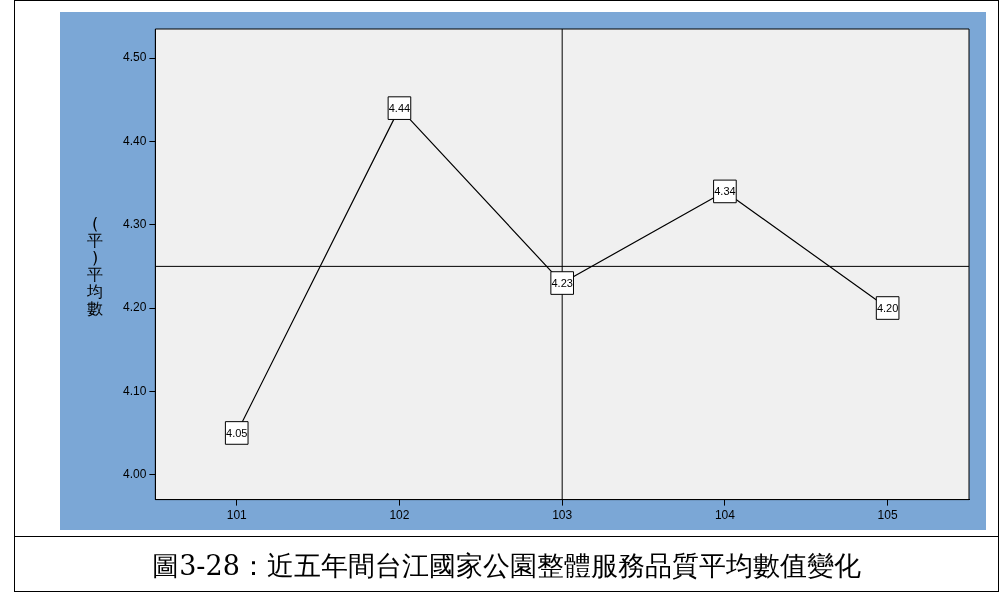  I want to click on data-label: 4.44, so click(399, 108).